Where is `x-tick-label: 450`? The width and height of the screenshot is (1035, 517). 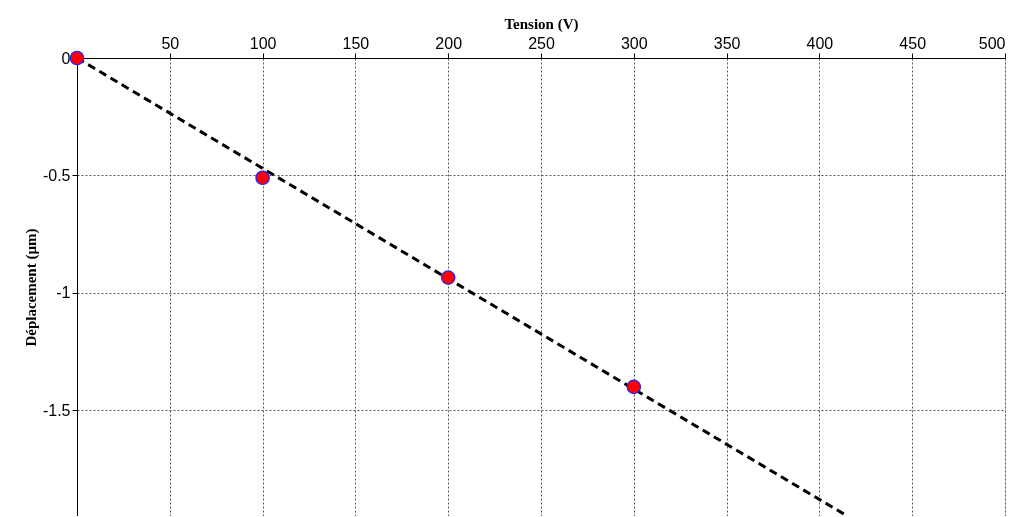 x-tick-label: 450 is located at coordinates (913, 43).